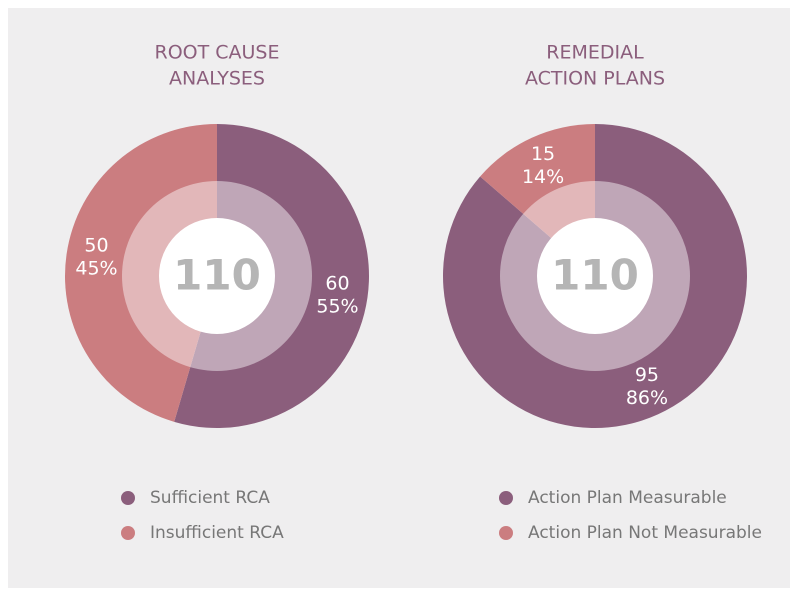 This screenshot has width=798, height=596. Describe the element at coordinates (337, 284) in the screenshot. I see `value-label: 60` at that location.